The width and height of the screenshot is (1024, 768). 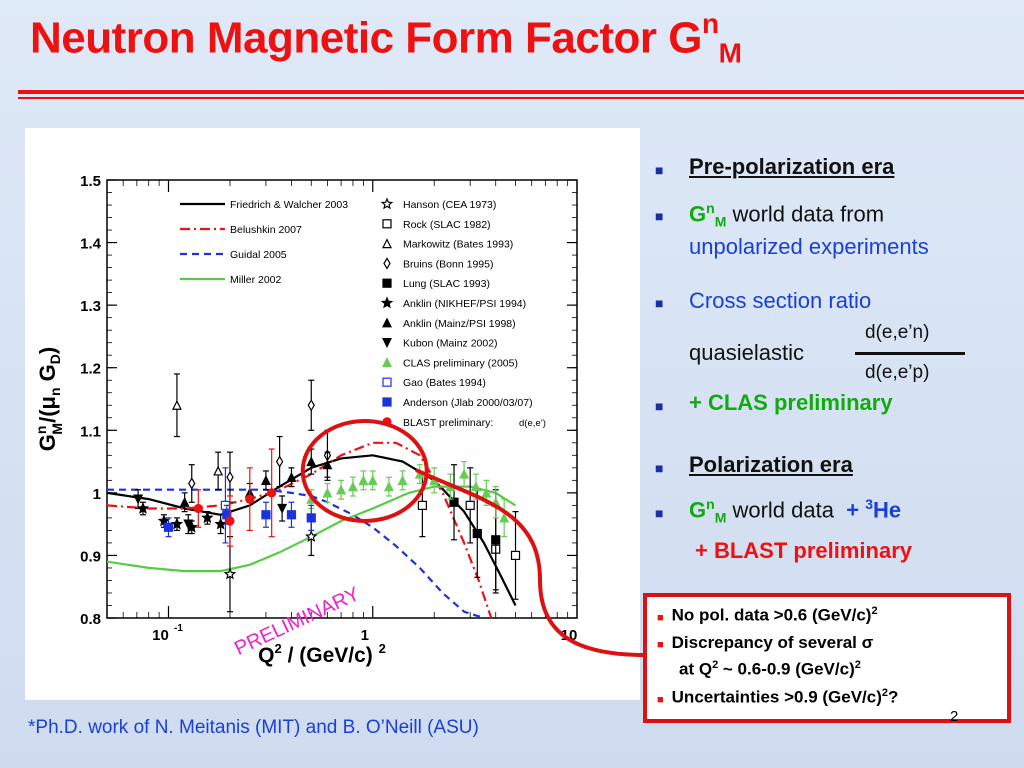 I want to click on legend-label: Belushkin 2007, so click(x=266, y=230).